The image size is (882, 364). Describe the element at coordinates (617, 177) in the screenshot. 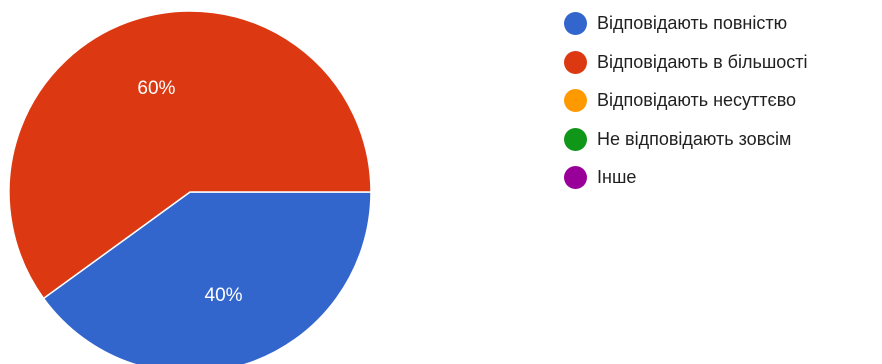

I see `legend-label: Інше` at that location.